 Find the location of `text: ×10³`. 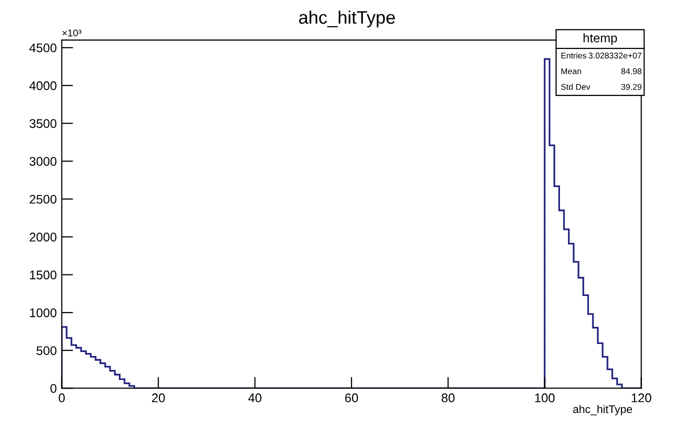

text: ×10³ is located at coordinates (72, 33).